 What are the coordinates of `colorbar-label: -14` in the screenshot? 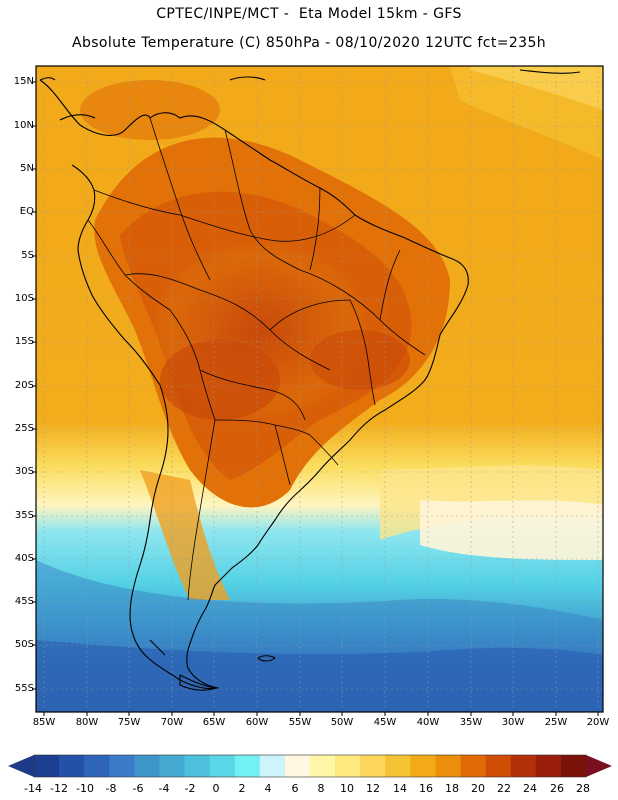 It's located at (33, 788).